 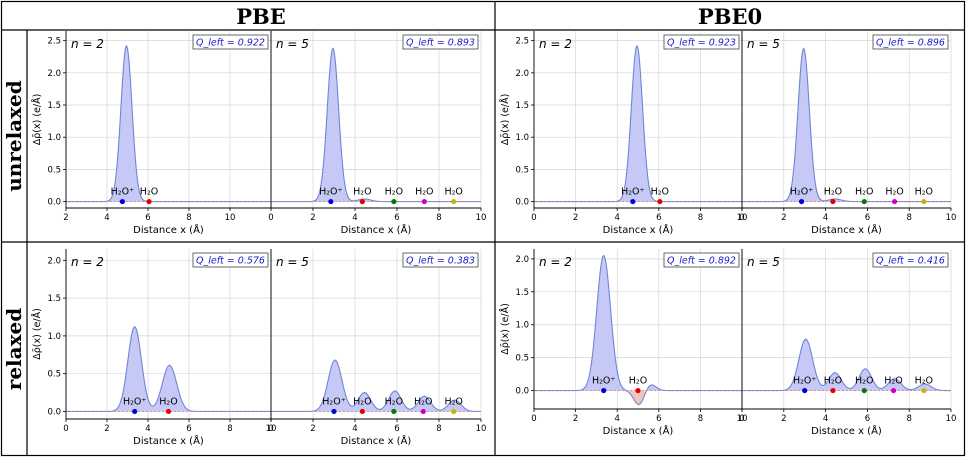 I want to click on q-left-label: Q_left = 0.893, so click(x=440, y=43).